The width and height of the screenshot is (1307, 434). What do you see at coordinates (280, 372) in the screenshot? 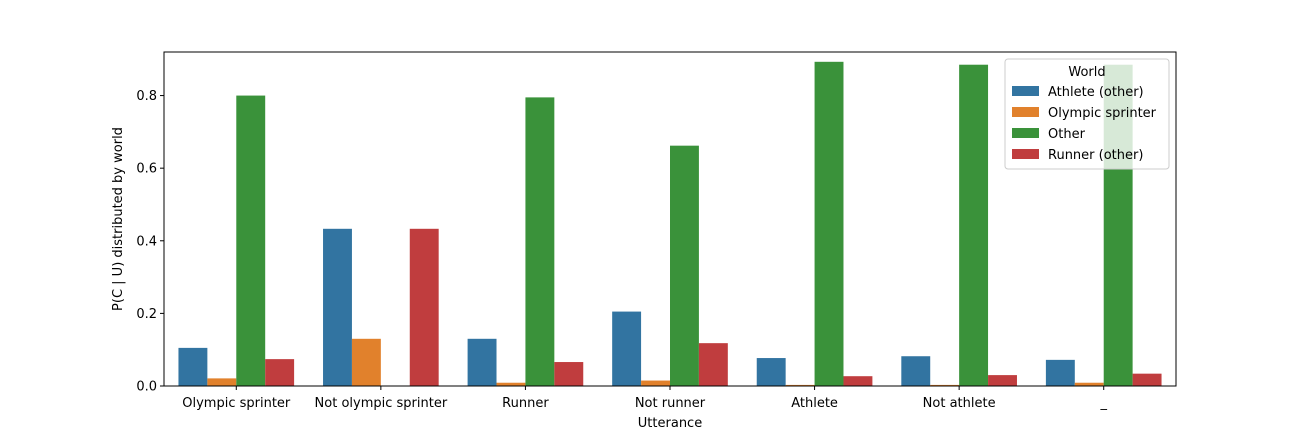
I see `bar-runner-other-olympic-sprinter` at bounding box center [280, 372].